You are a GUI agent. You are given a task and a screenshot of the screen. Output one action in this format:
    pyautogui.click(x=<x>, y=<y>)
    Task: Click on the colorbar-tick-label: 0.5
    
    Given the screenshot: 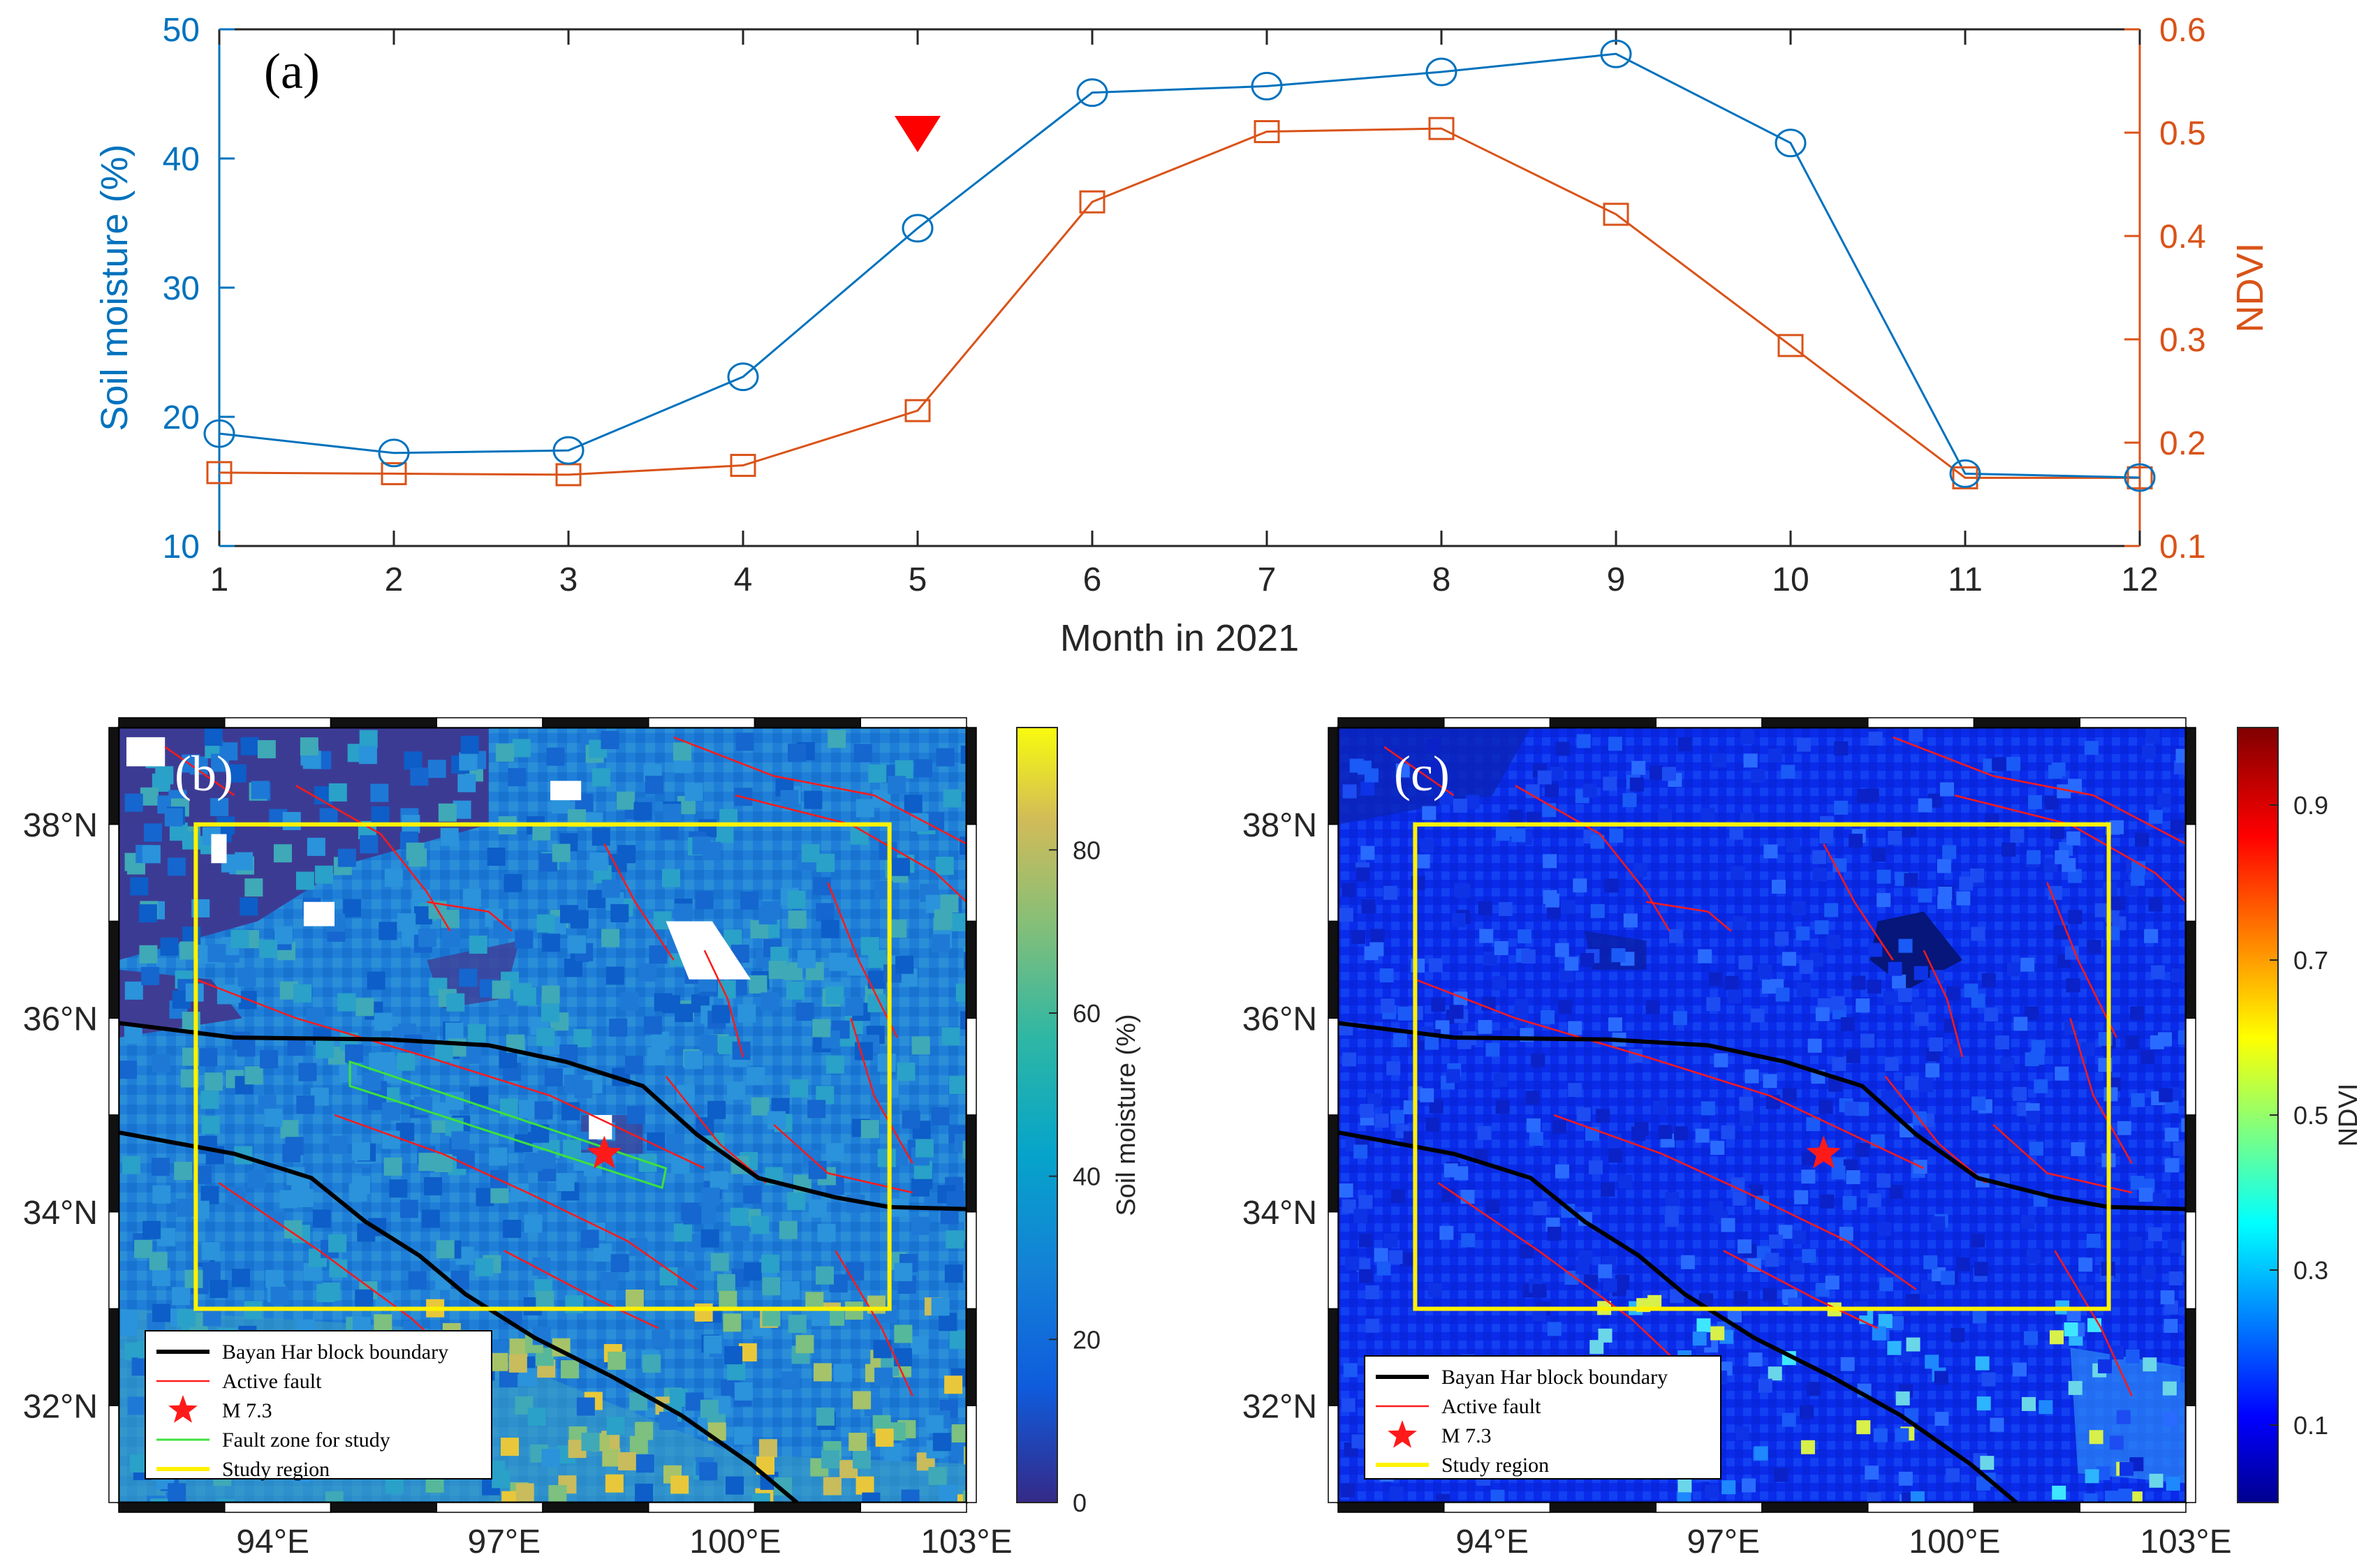 What is the action you would take?
    pyautogui.click(x=2310, y=1115)
    